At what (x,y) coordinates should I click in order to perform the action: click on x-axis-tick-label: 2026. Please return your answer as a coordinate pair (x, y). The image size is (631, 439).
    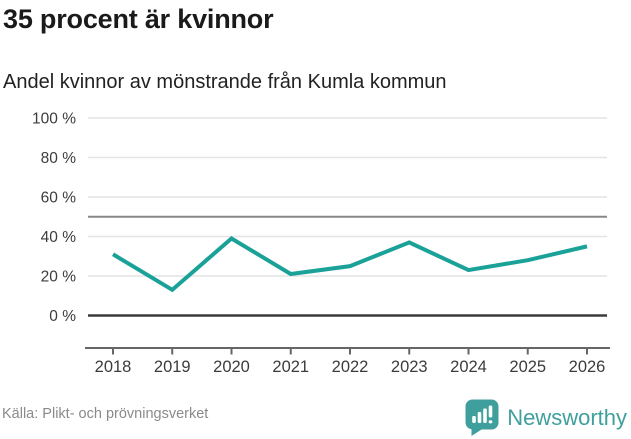
    Looking at the image, I should click on (587, 367).